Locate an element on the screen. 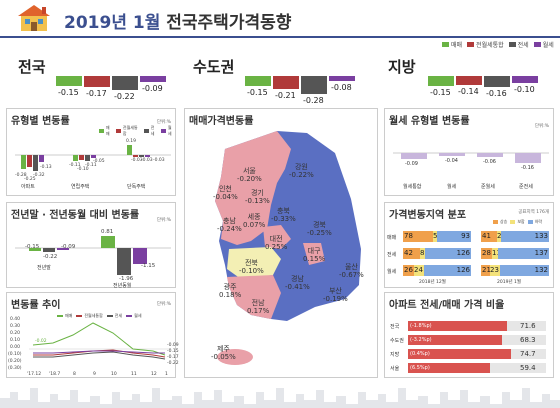 The width and height of the screenshot is (560, 408). category-label: 월세 is located at coordinates (452, 187).